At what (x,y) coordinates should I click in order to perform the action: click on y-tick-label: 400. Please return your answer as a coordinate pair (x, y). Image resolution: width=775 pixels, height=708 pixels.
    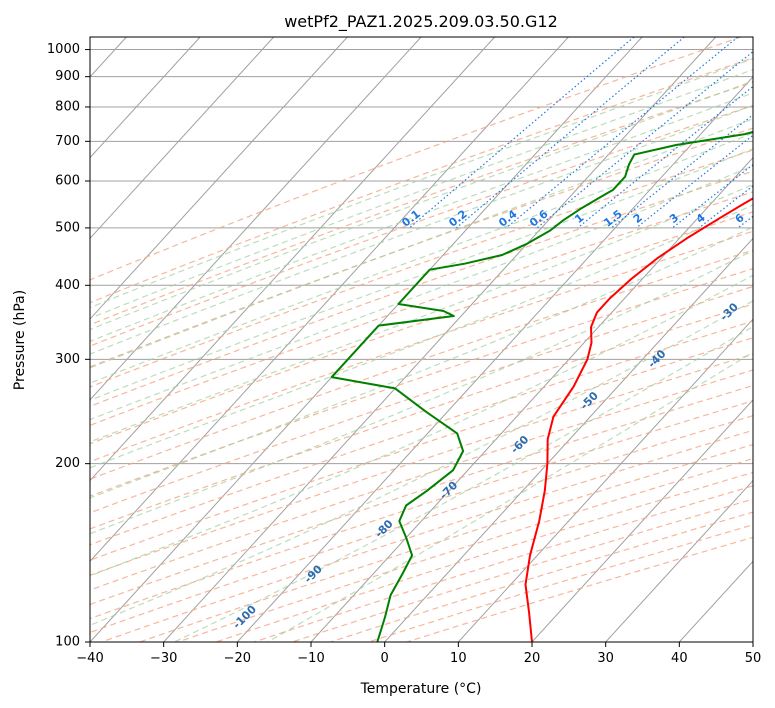
    Looking at the image, I should click on (67, 285).